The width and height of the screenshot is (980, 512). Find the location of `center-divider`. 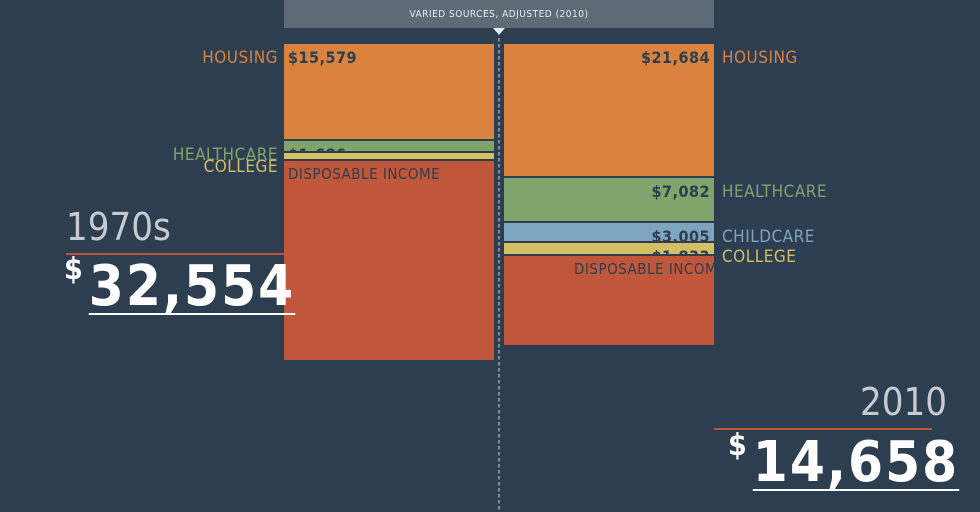

center-divider is located at coordinates (499, 275).